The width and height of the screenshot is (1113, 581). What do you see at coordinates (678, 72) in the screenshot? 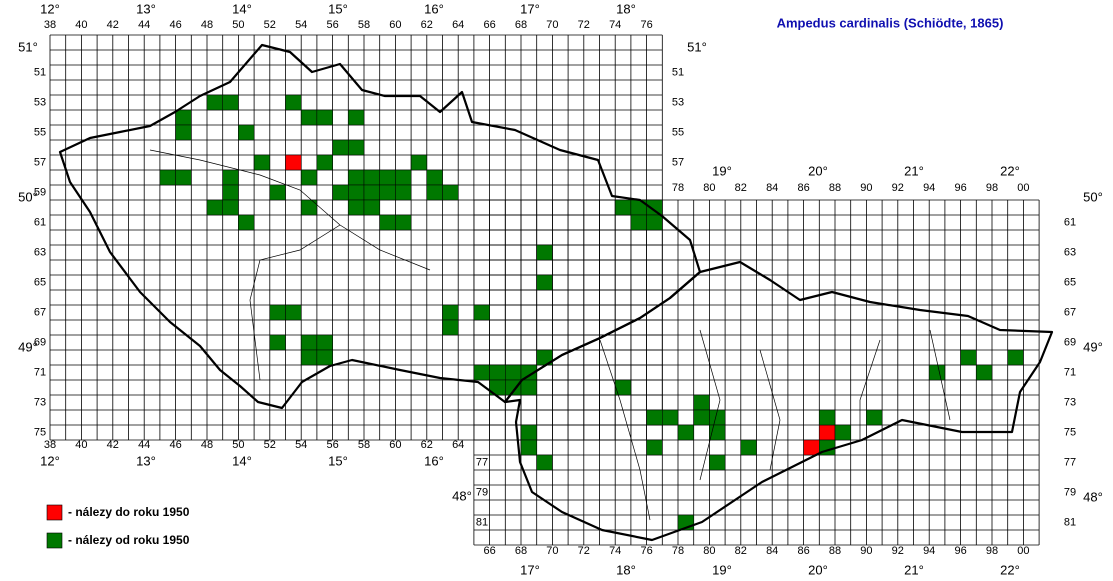
I see `row-label: 51` at bounding box center [678, 72].